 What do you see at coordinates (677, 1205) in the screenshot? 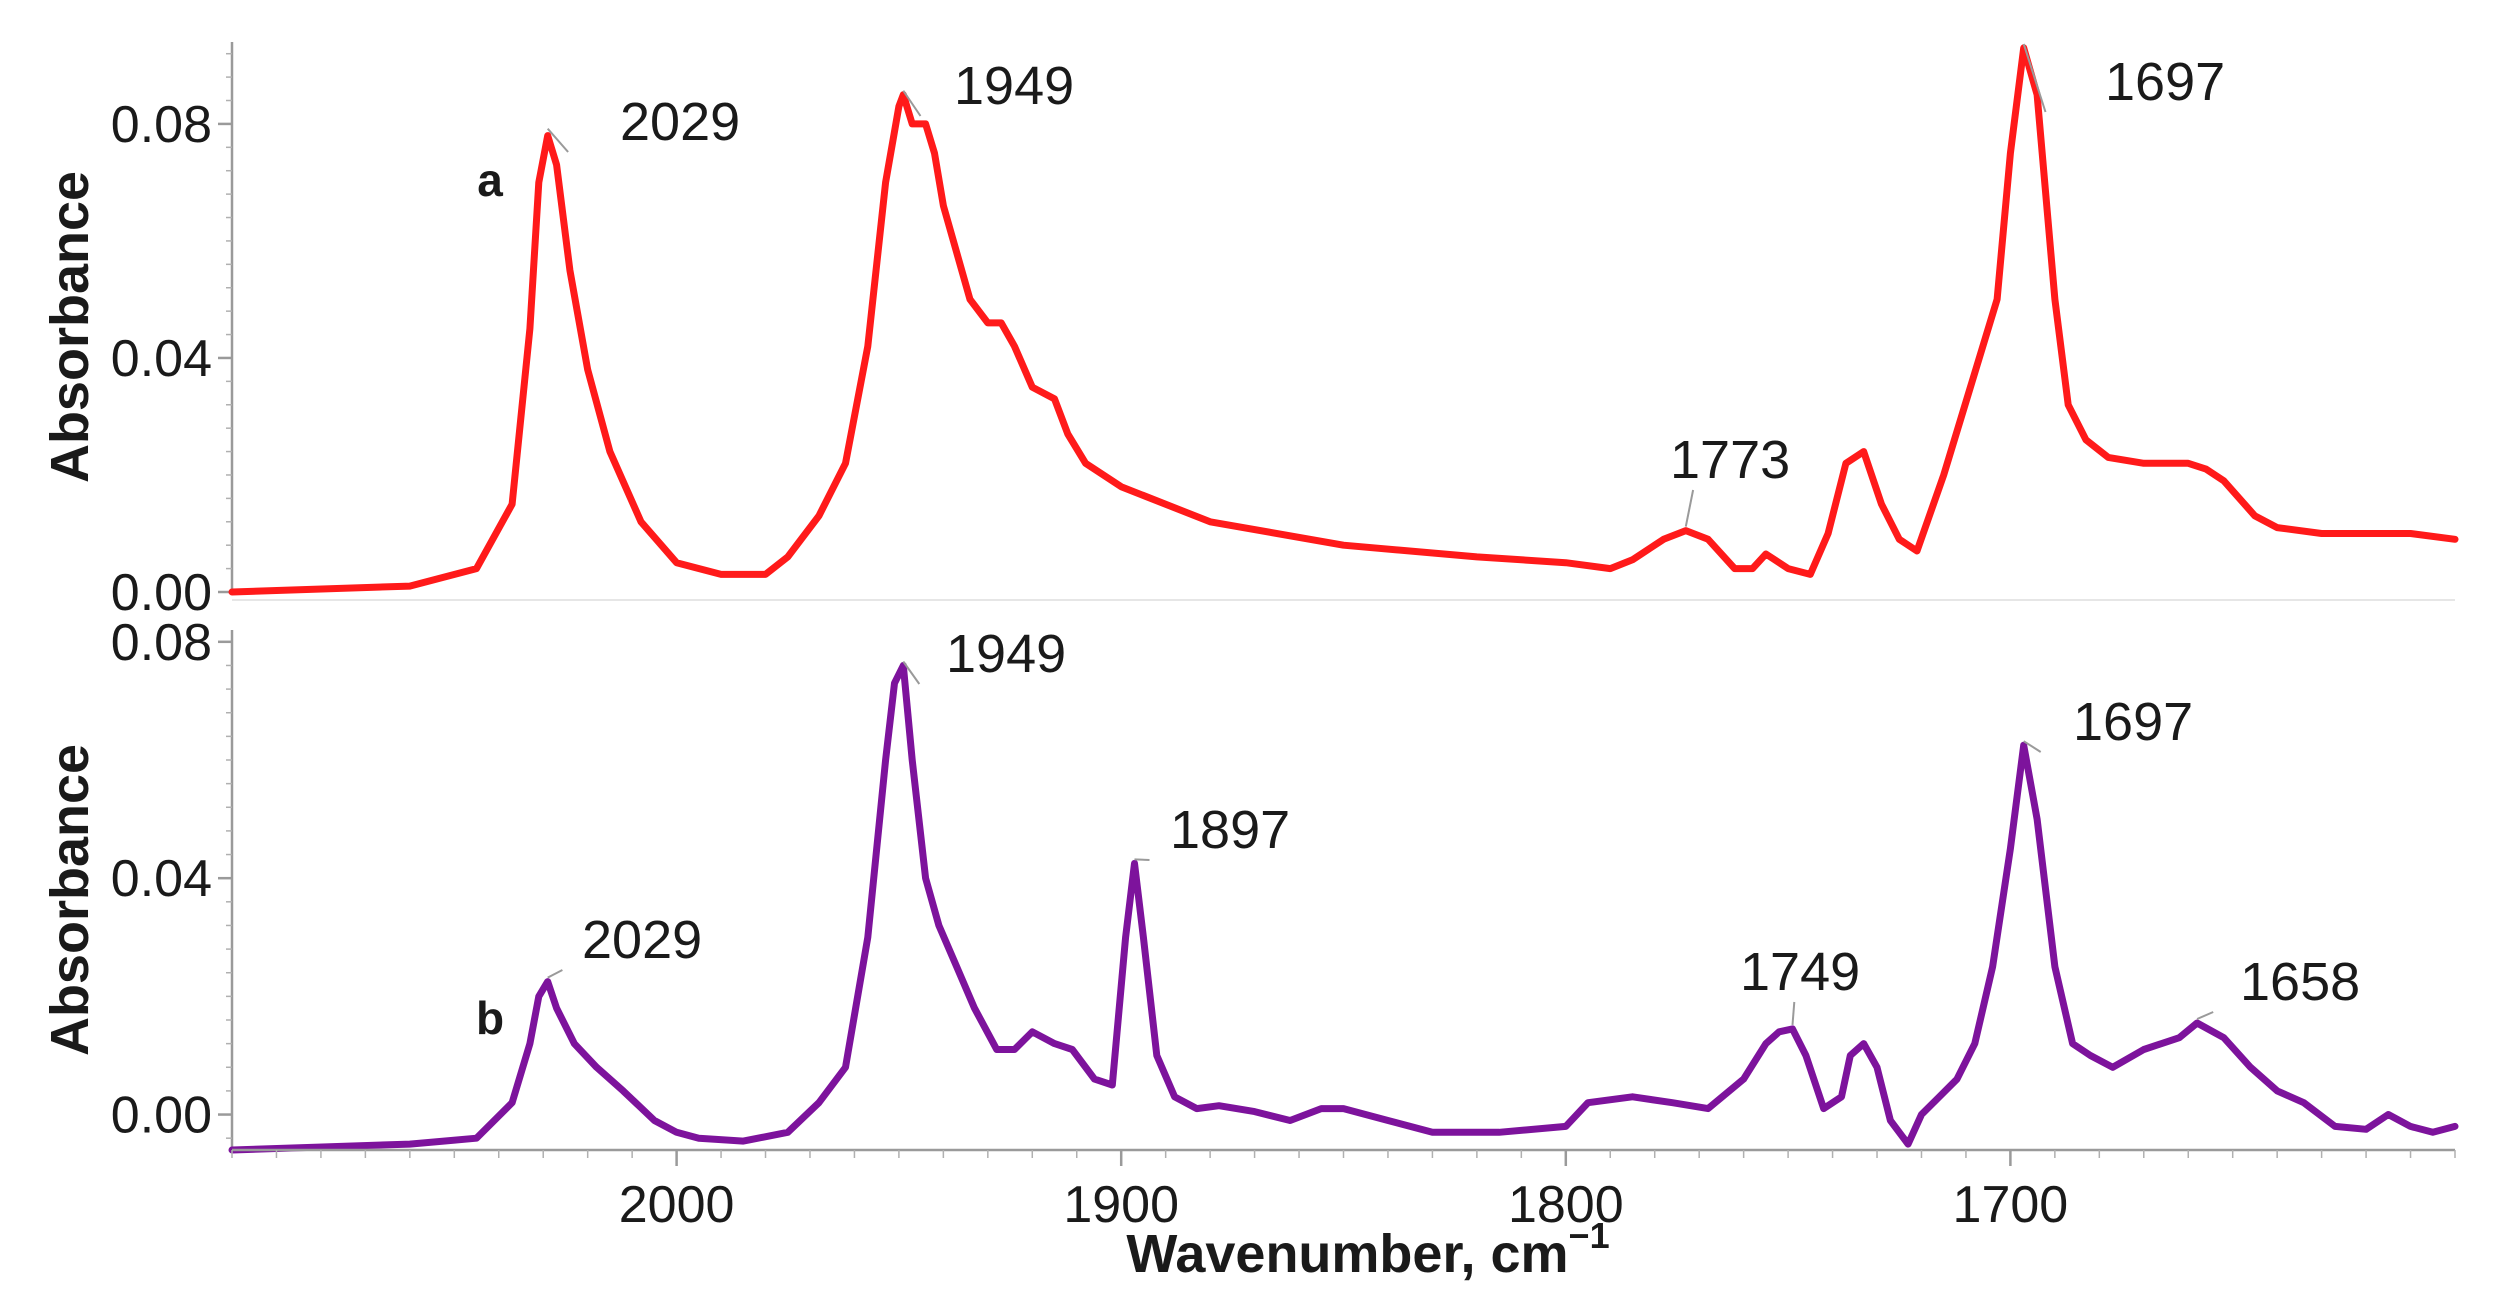
I see `x-tick-label: 2000` at bounding box center [677, 1205].